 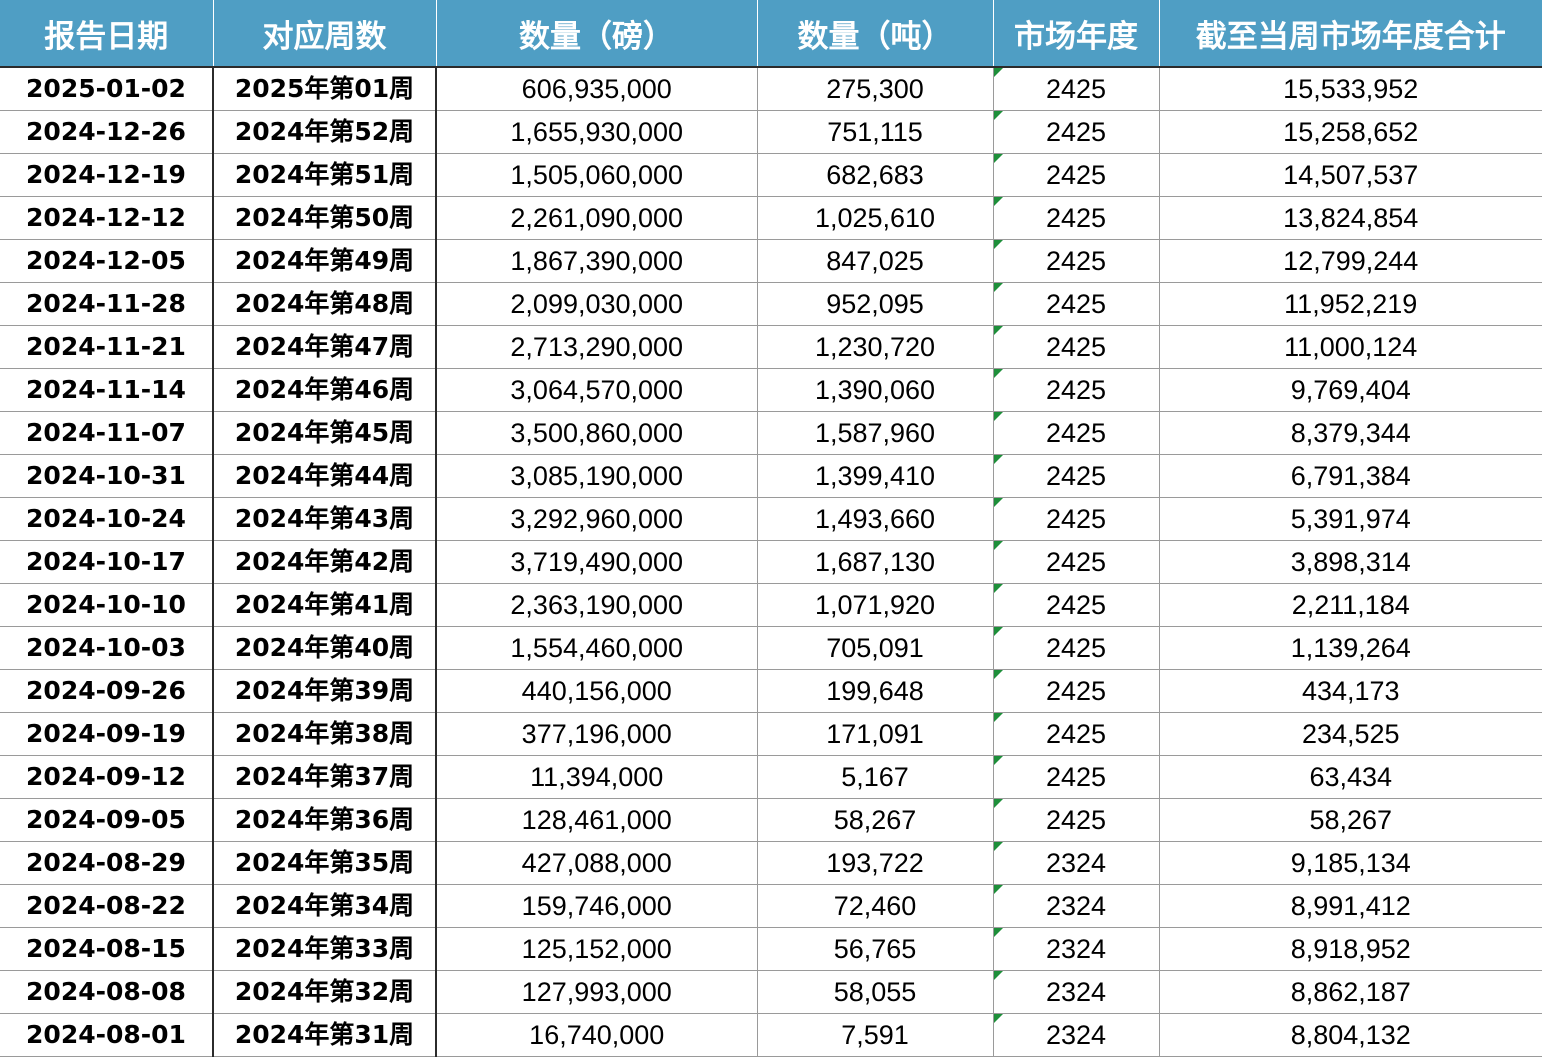 I want to click on header-market-year: 市场年度, so click(x=1076, y=34).